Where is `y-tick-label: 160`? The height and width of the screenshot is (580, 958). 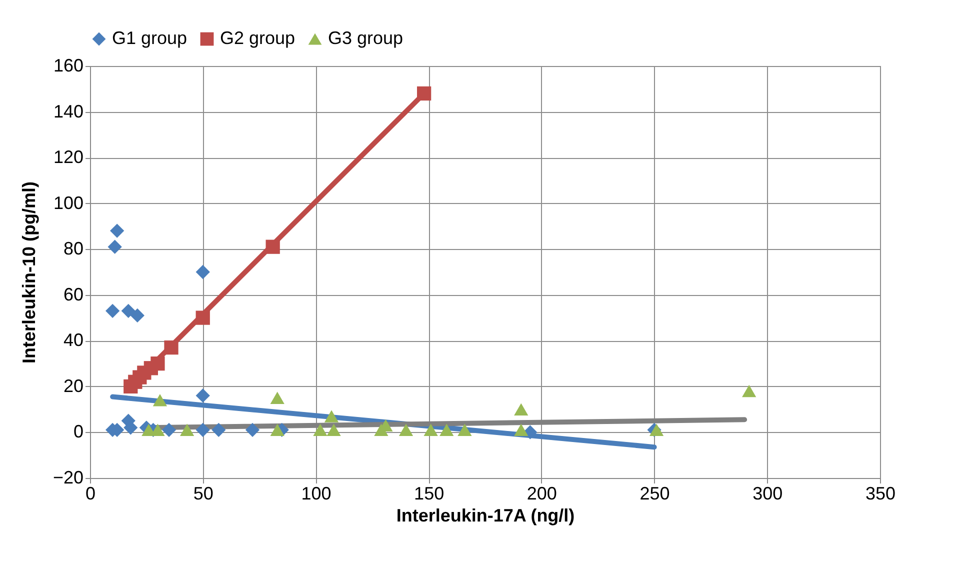 y-tick-label: 160 is located at coordinates (68, 66).